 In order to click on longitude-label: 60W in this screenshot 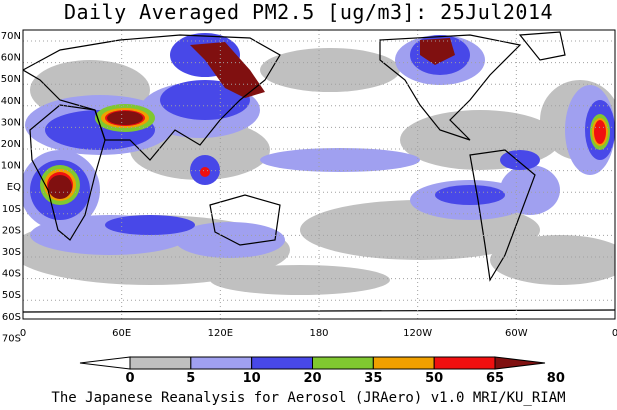, I will do `click(516, 333)`.